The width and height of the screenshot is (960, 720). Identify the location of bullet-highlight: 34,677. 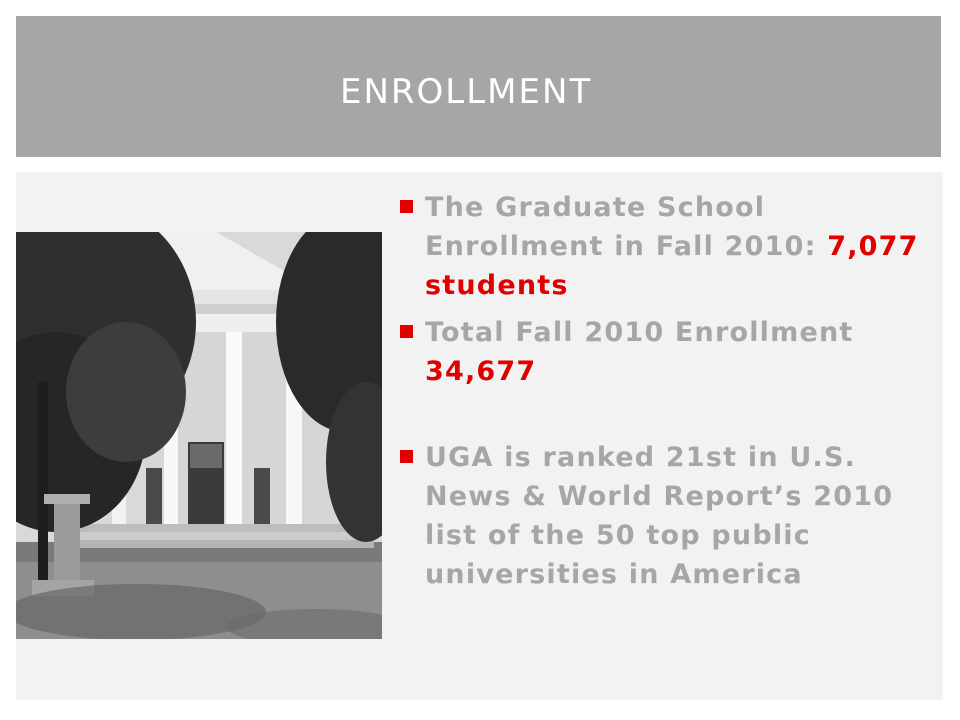
(481, 371).